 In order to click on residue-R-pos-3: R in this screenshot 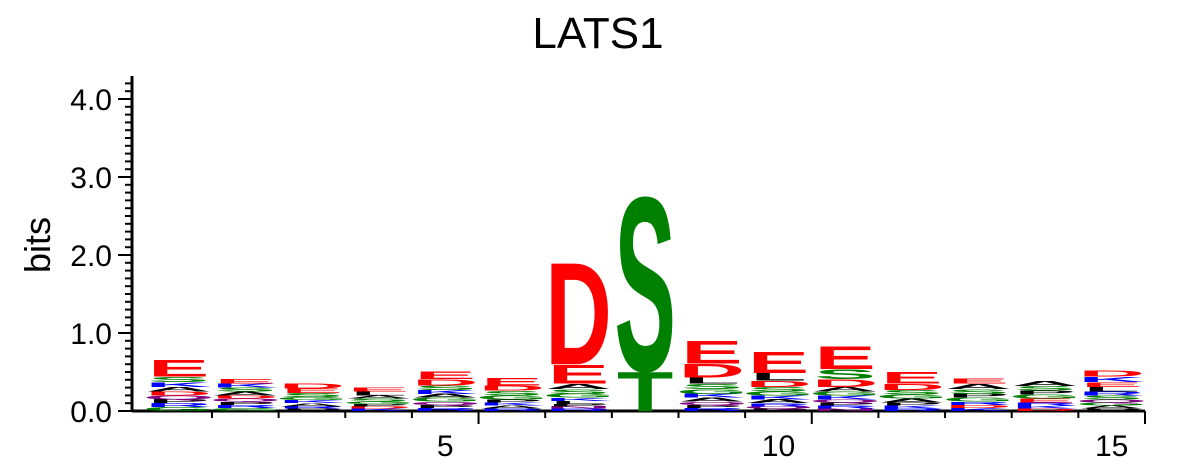, I will do `click(312, 408)`.